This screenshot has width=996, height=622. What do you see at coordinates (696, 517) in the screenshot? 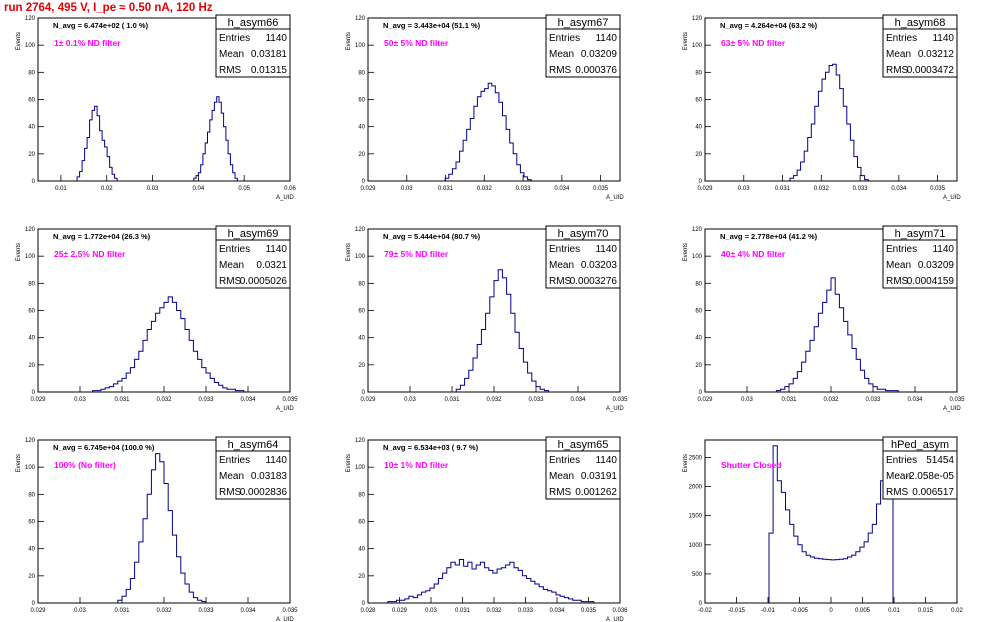
I see `y-tick-label: 1500` at bounding box center [696, 517].